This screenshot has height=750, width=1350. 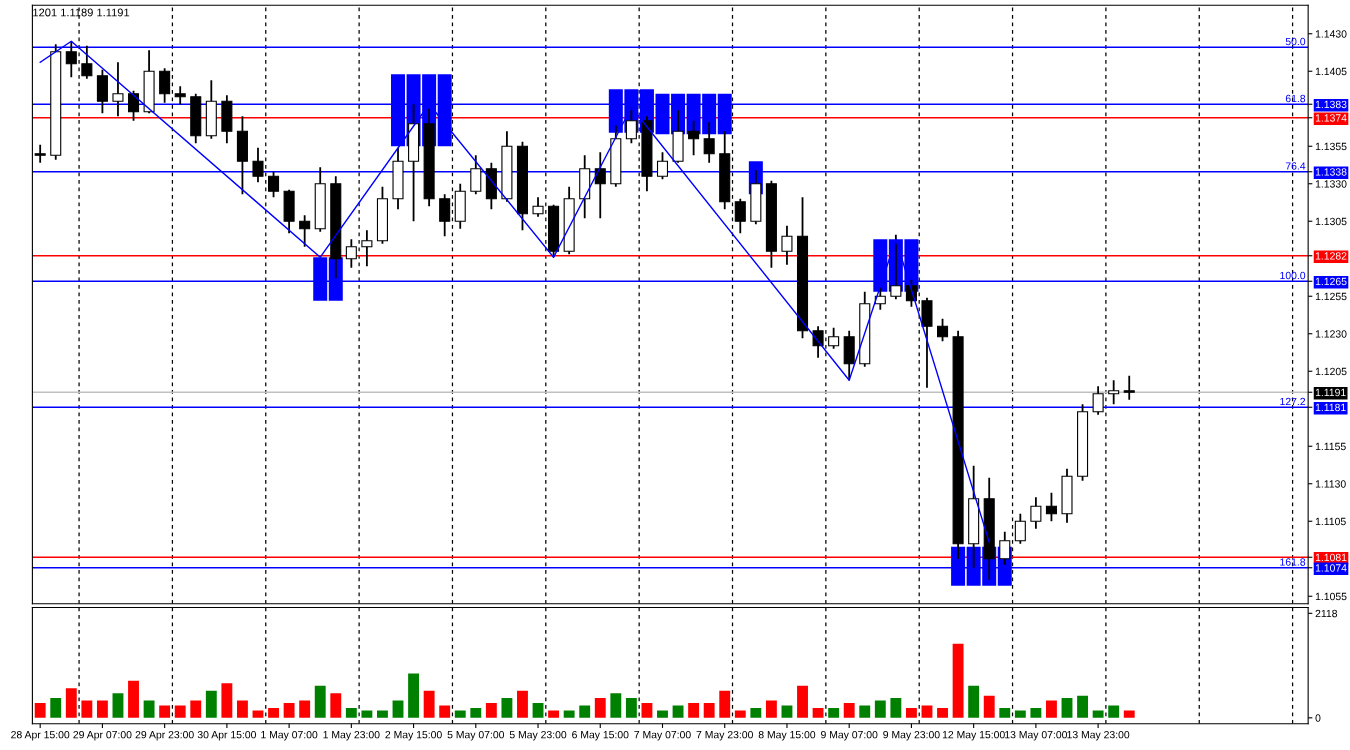 I want to click on x-tick-label: 29 Apr 23:00, so click(x=164, y=735).